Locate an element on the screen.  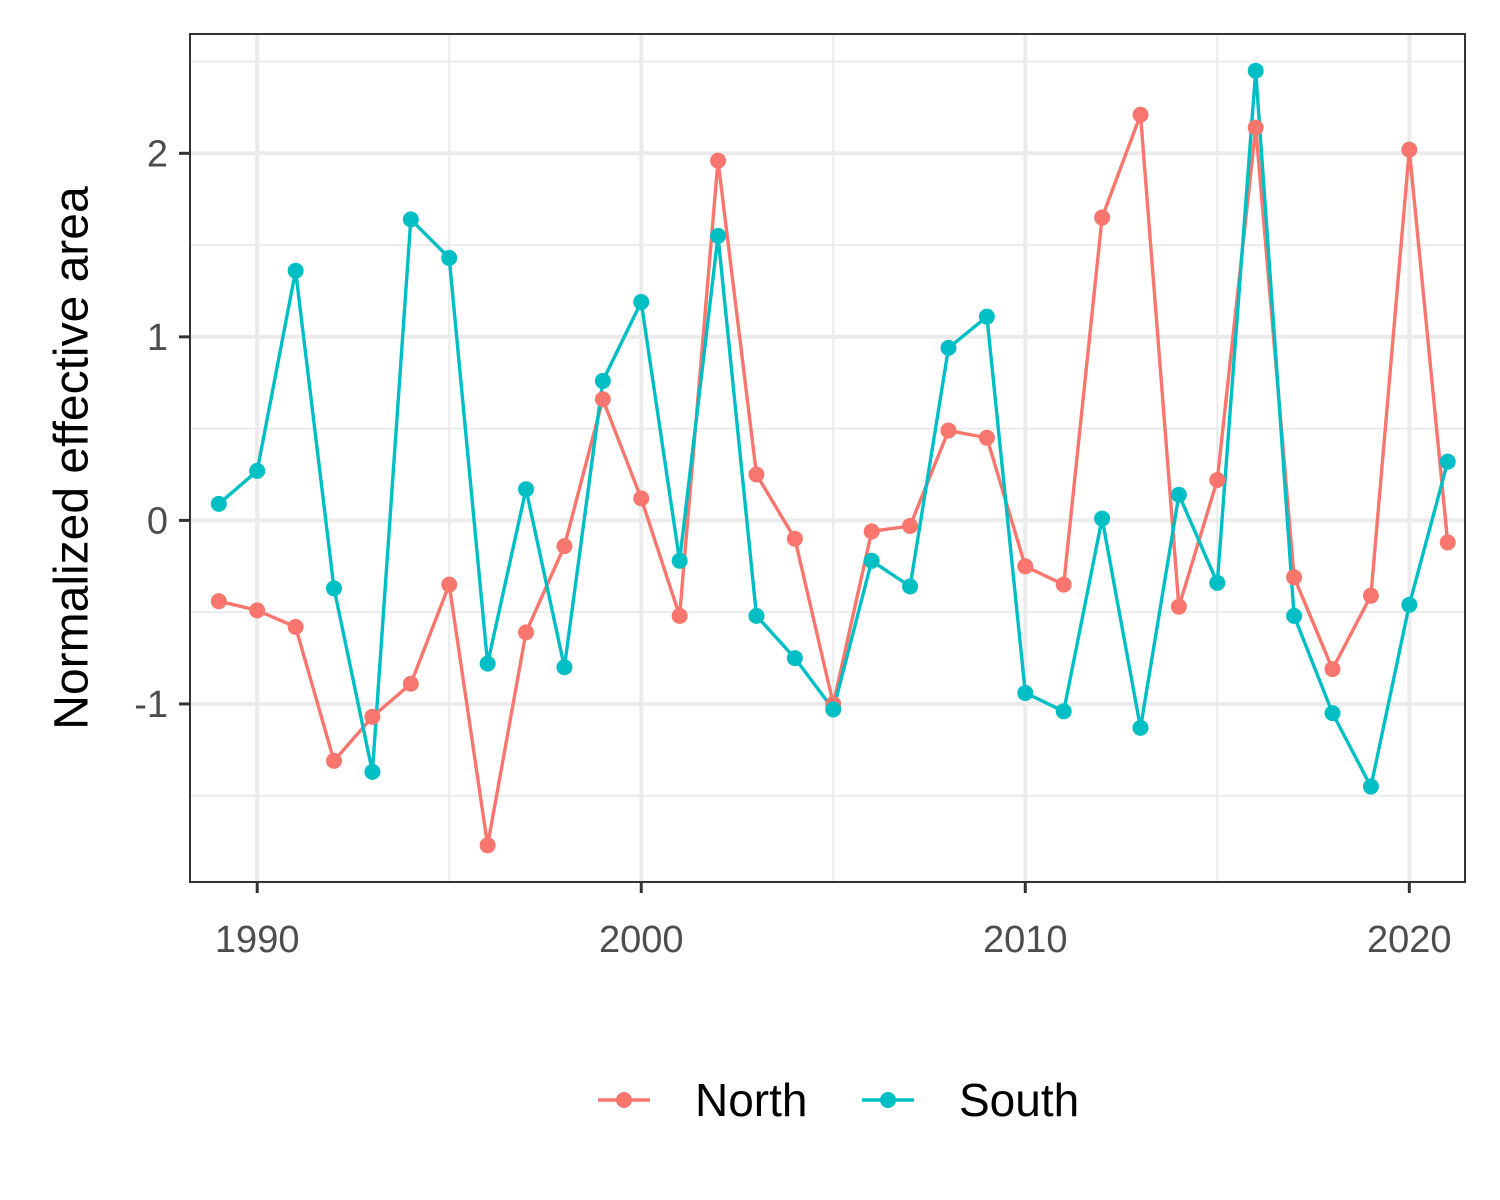
x-tick-label: 2020 is located at coordinates (1409, 940).